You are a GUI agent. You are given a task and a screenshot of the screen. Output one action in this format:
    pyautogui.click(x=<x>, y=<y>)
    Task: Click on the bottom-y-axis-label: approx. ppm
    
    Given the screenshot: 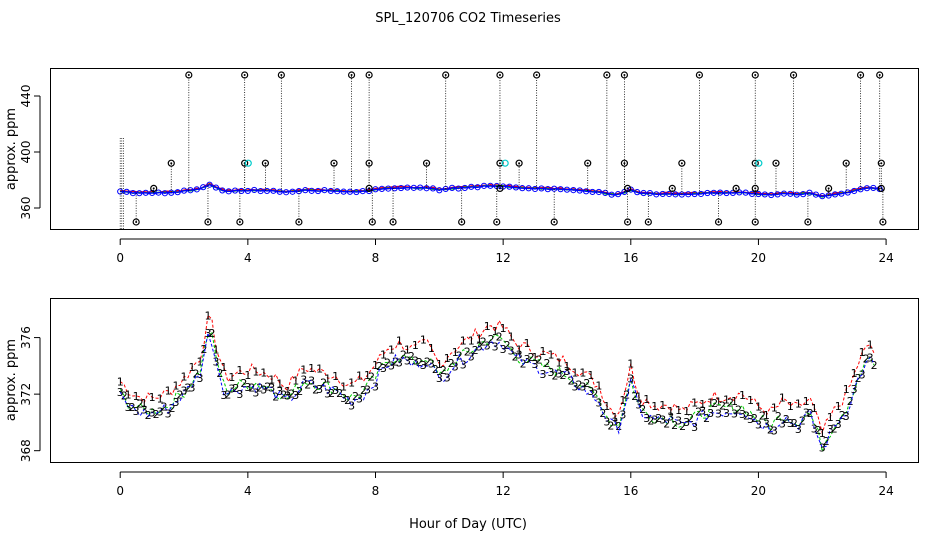 What is the action you would take?
    pyautogui.click(x=11, y=380)
    